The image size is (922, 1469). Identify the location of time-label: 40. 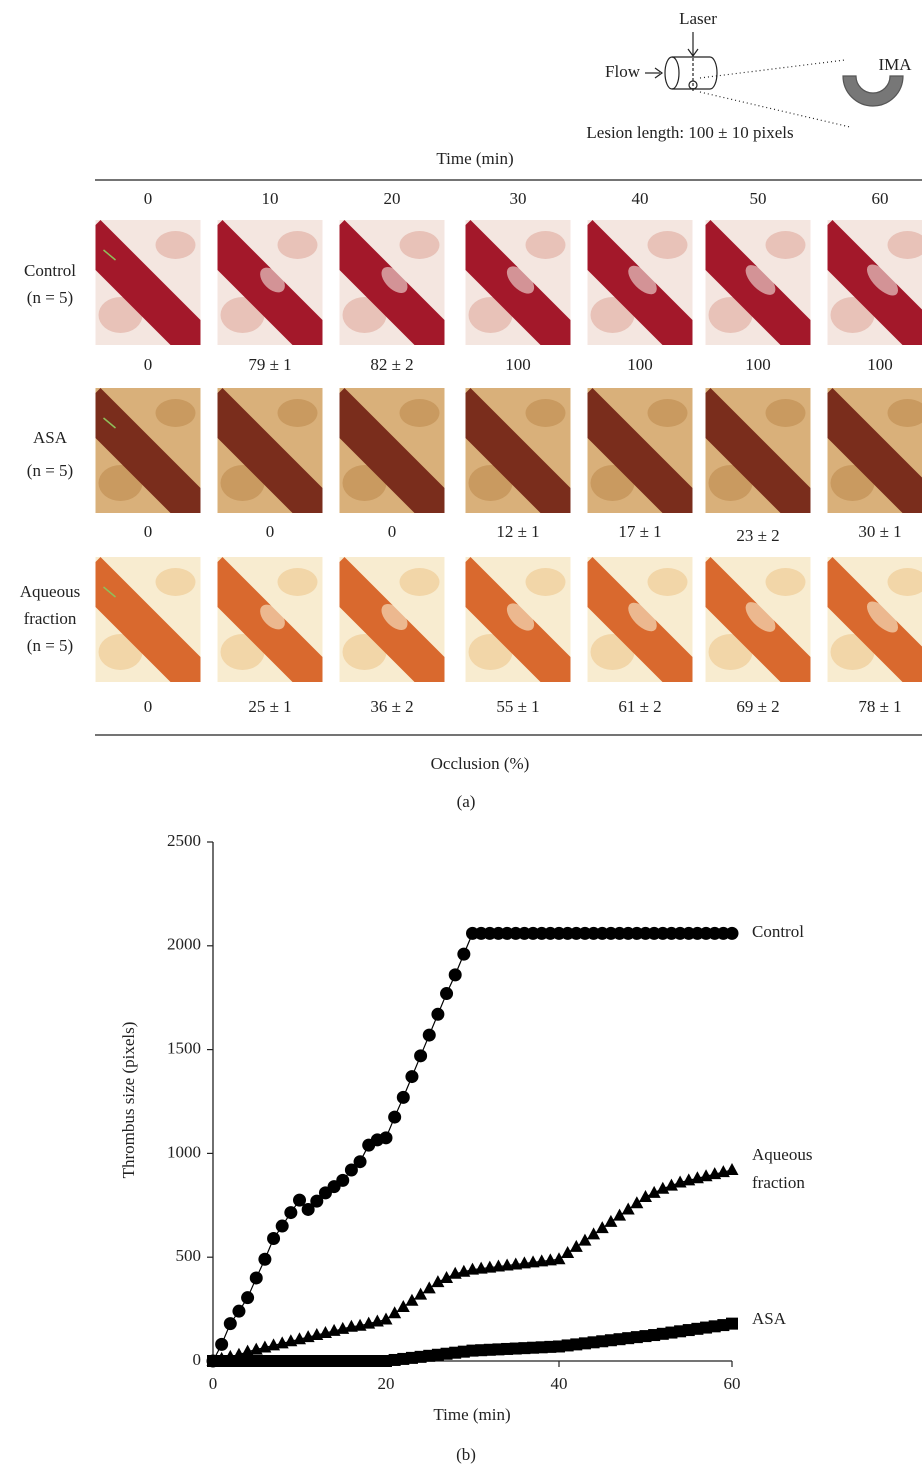
(640, 198).